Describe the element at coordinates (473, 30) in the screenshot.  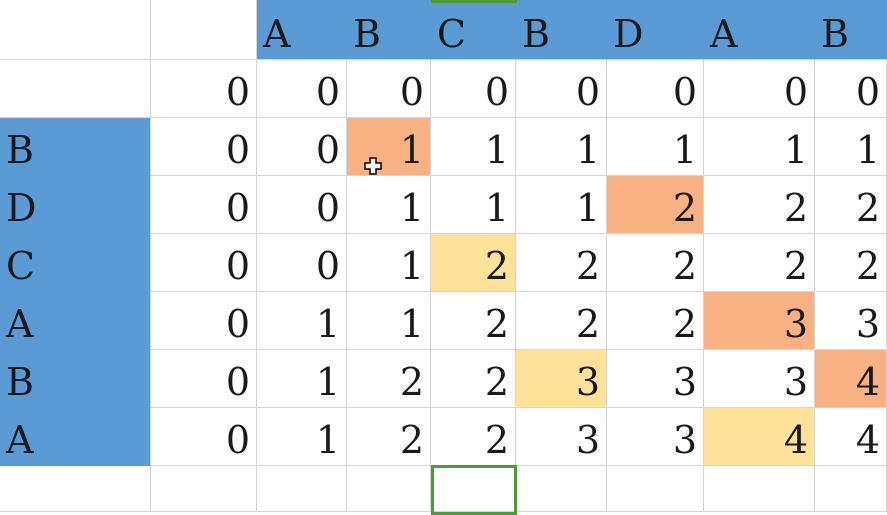
I see `header-letter-cell: C` at that location.